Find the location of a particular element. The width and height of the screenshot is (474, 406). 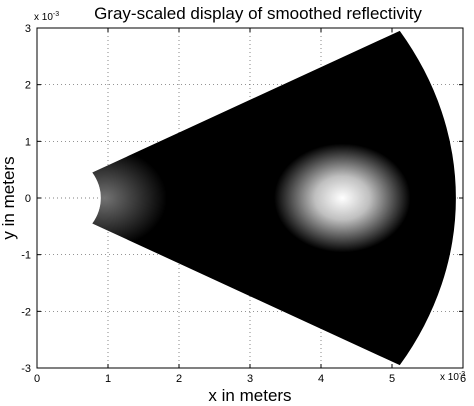

y-tick-label: 1 is located at coordinates (28, 142).